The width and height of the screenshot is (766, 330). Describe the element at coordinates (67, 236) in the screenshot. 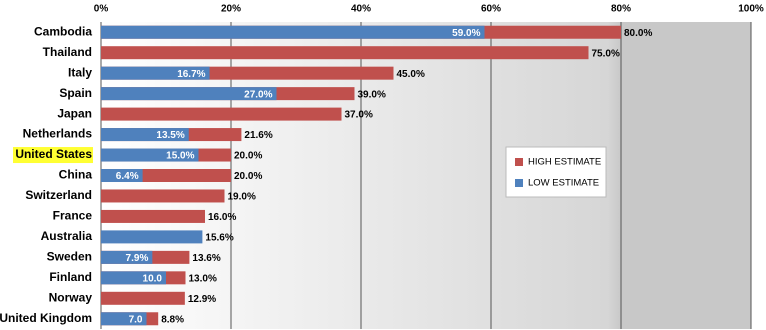

I see `y-tick-label: Australia` at that location.